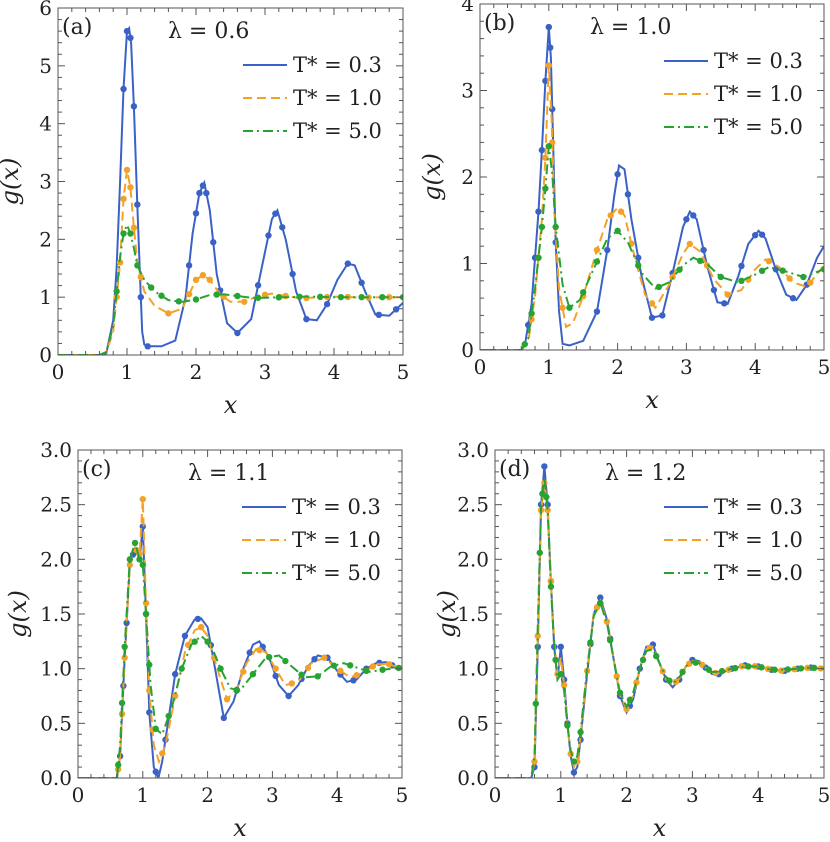 The width and height of the screenshot is (830, 842). I want to click on x-tick-label: 2, so click(207, 795).